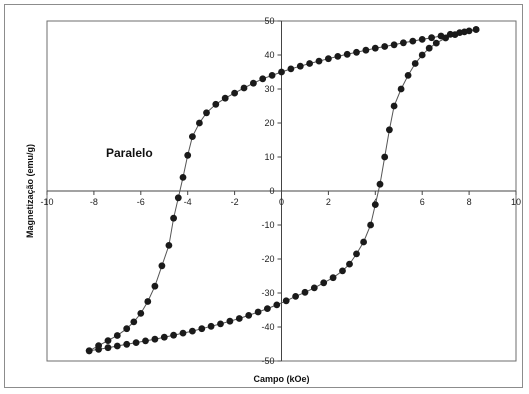  What do you see at coordinates (422, 202) in the screenshot?
I see `x-tick-label: 6` at bounding box center [422, 202].